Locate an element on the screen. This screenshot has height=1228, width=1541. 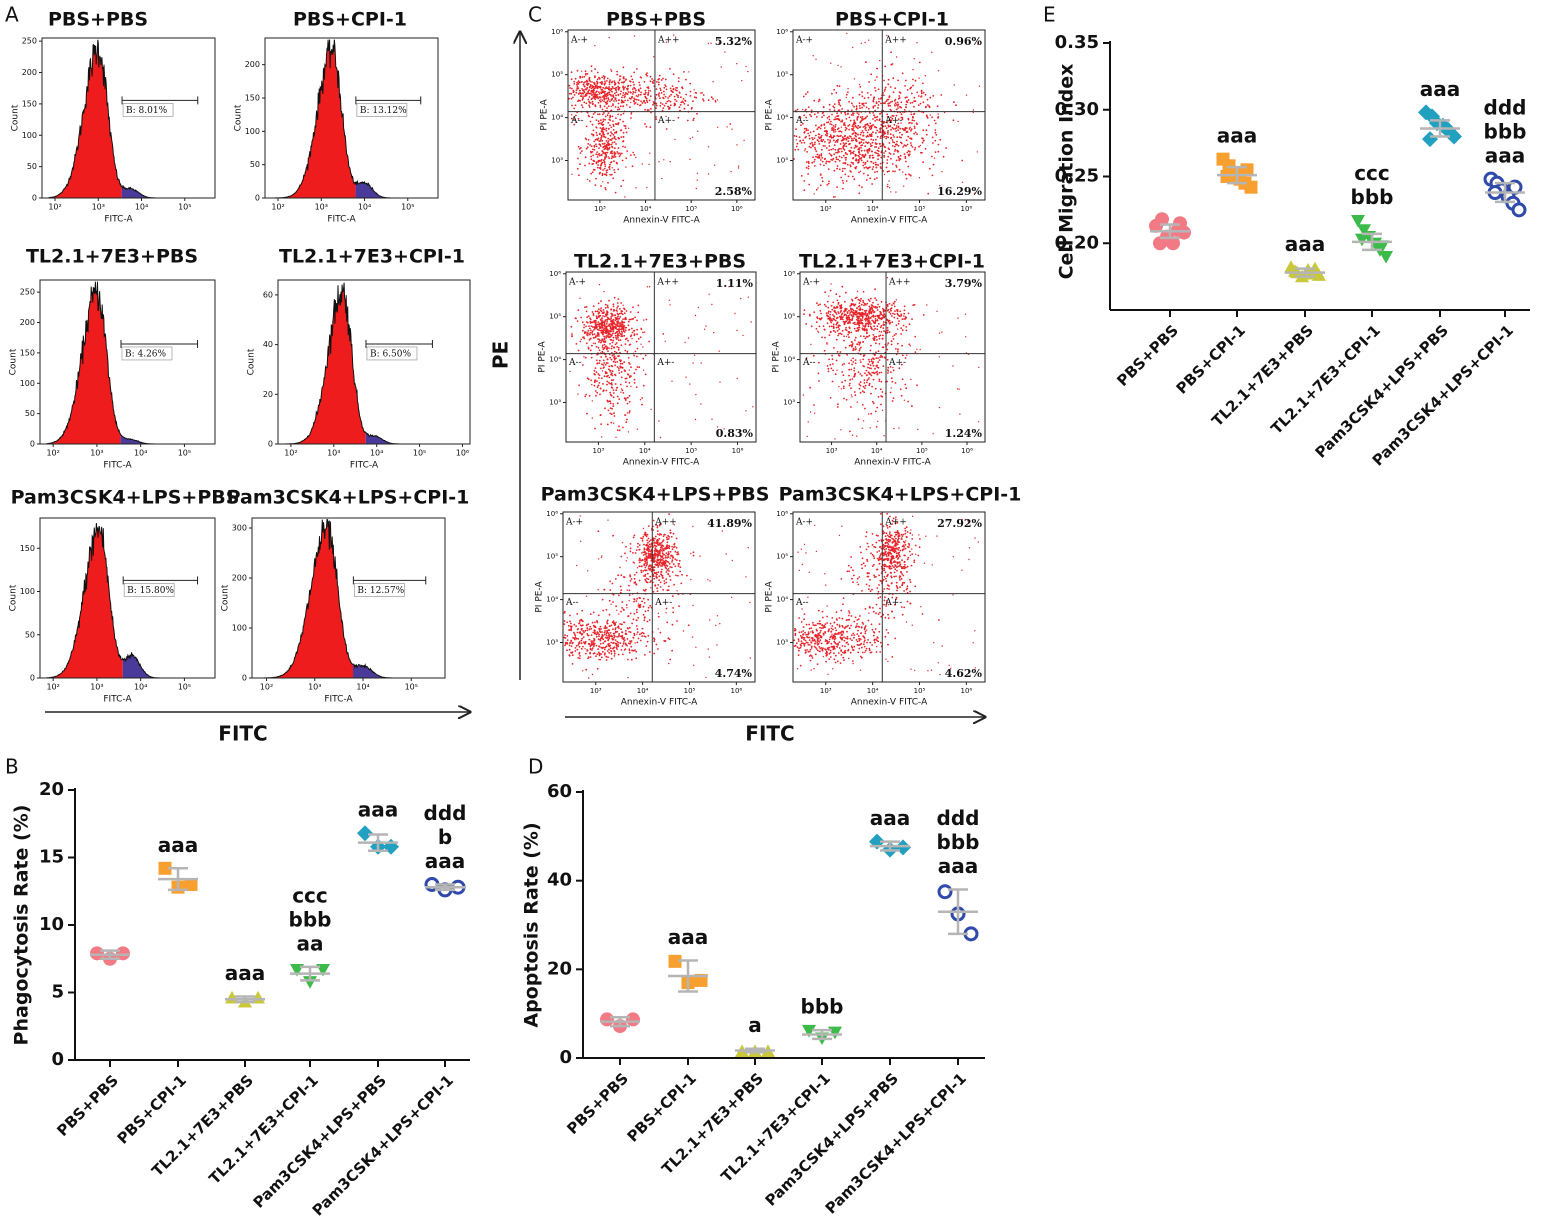
histogram-positive is located at coordinates (158, 665).